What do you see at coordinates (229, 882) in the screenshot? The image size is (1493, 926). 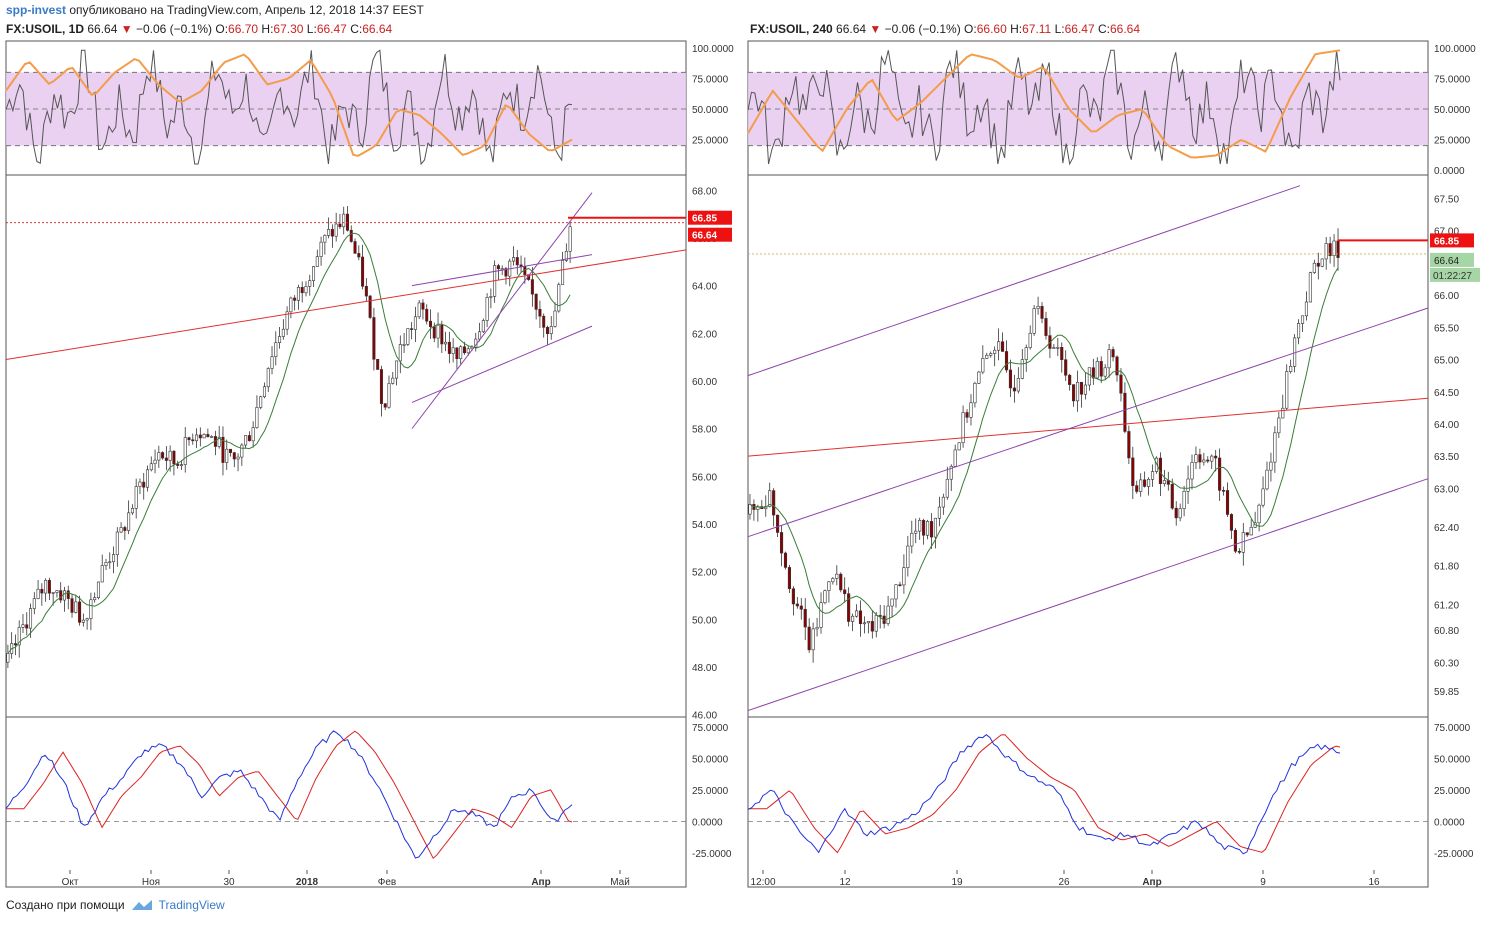 I see `left-x-label: 30` at bounding box center [229, 882].